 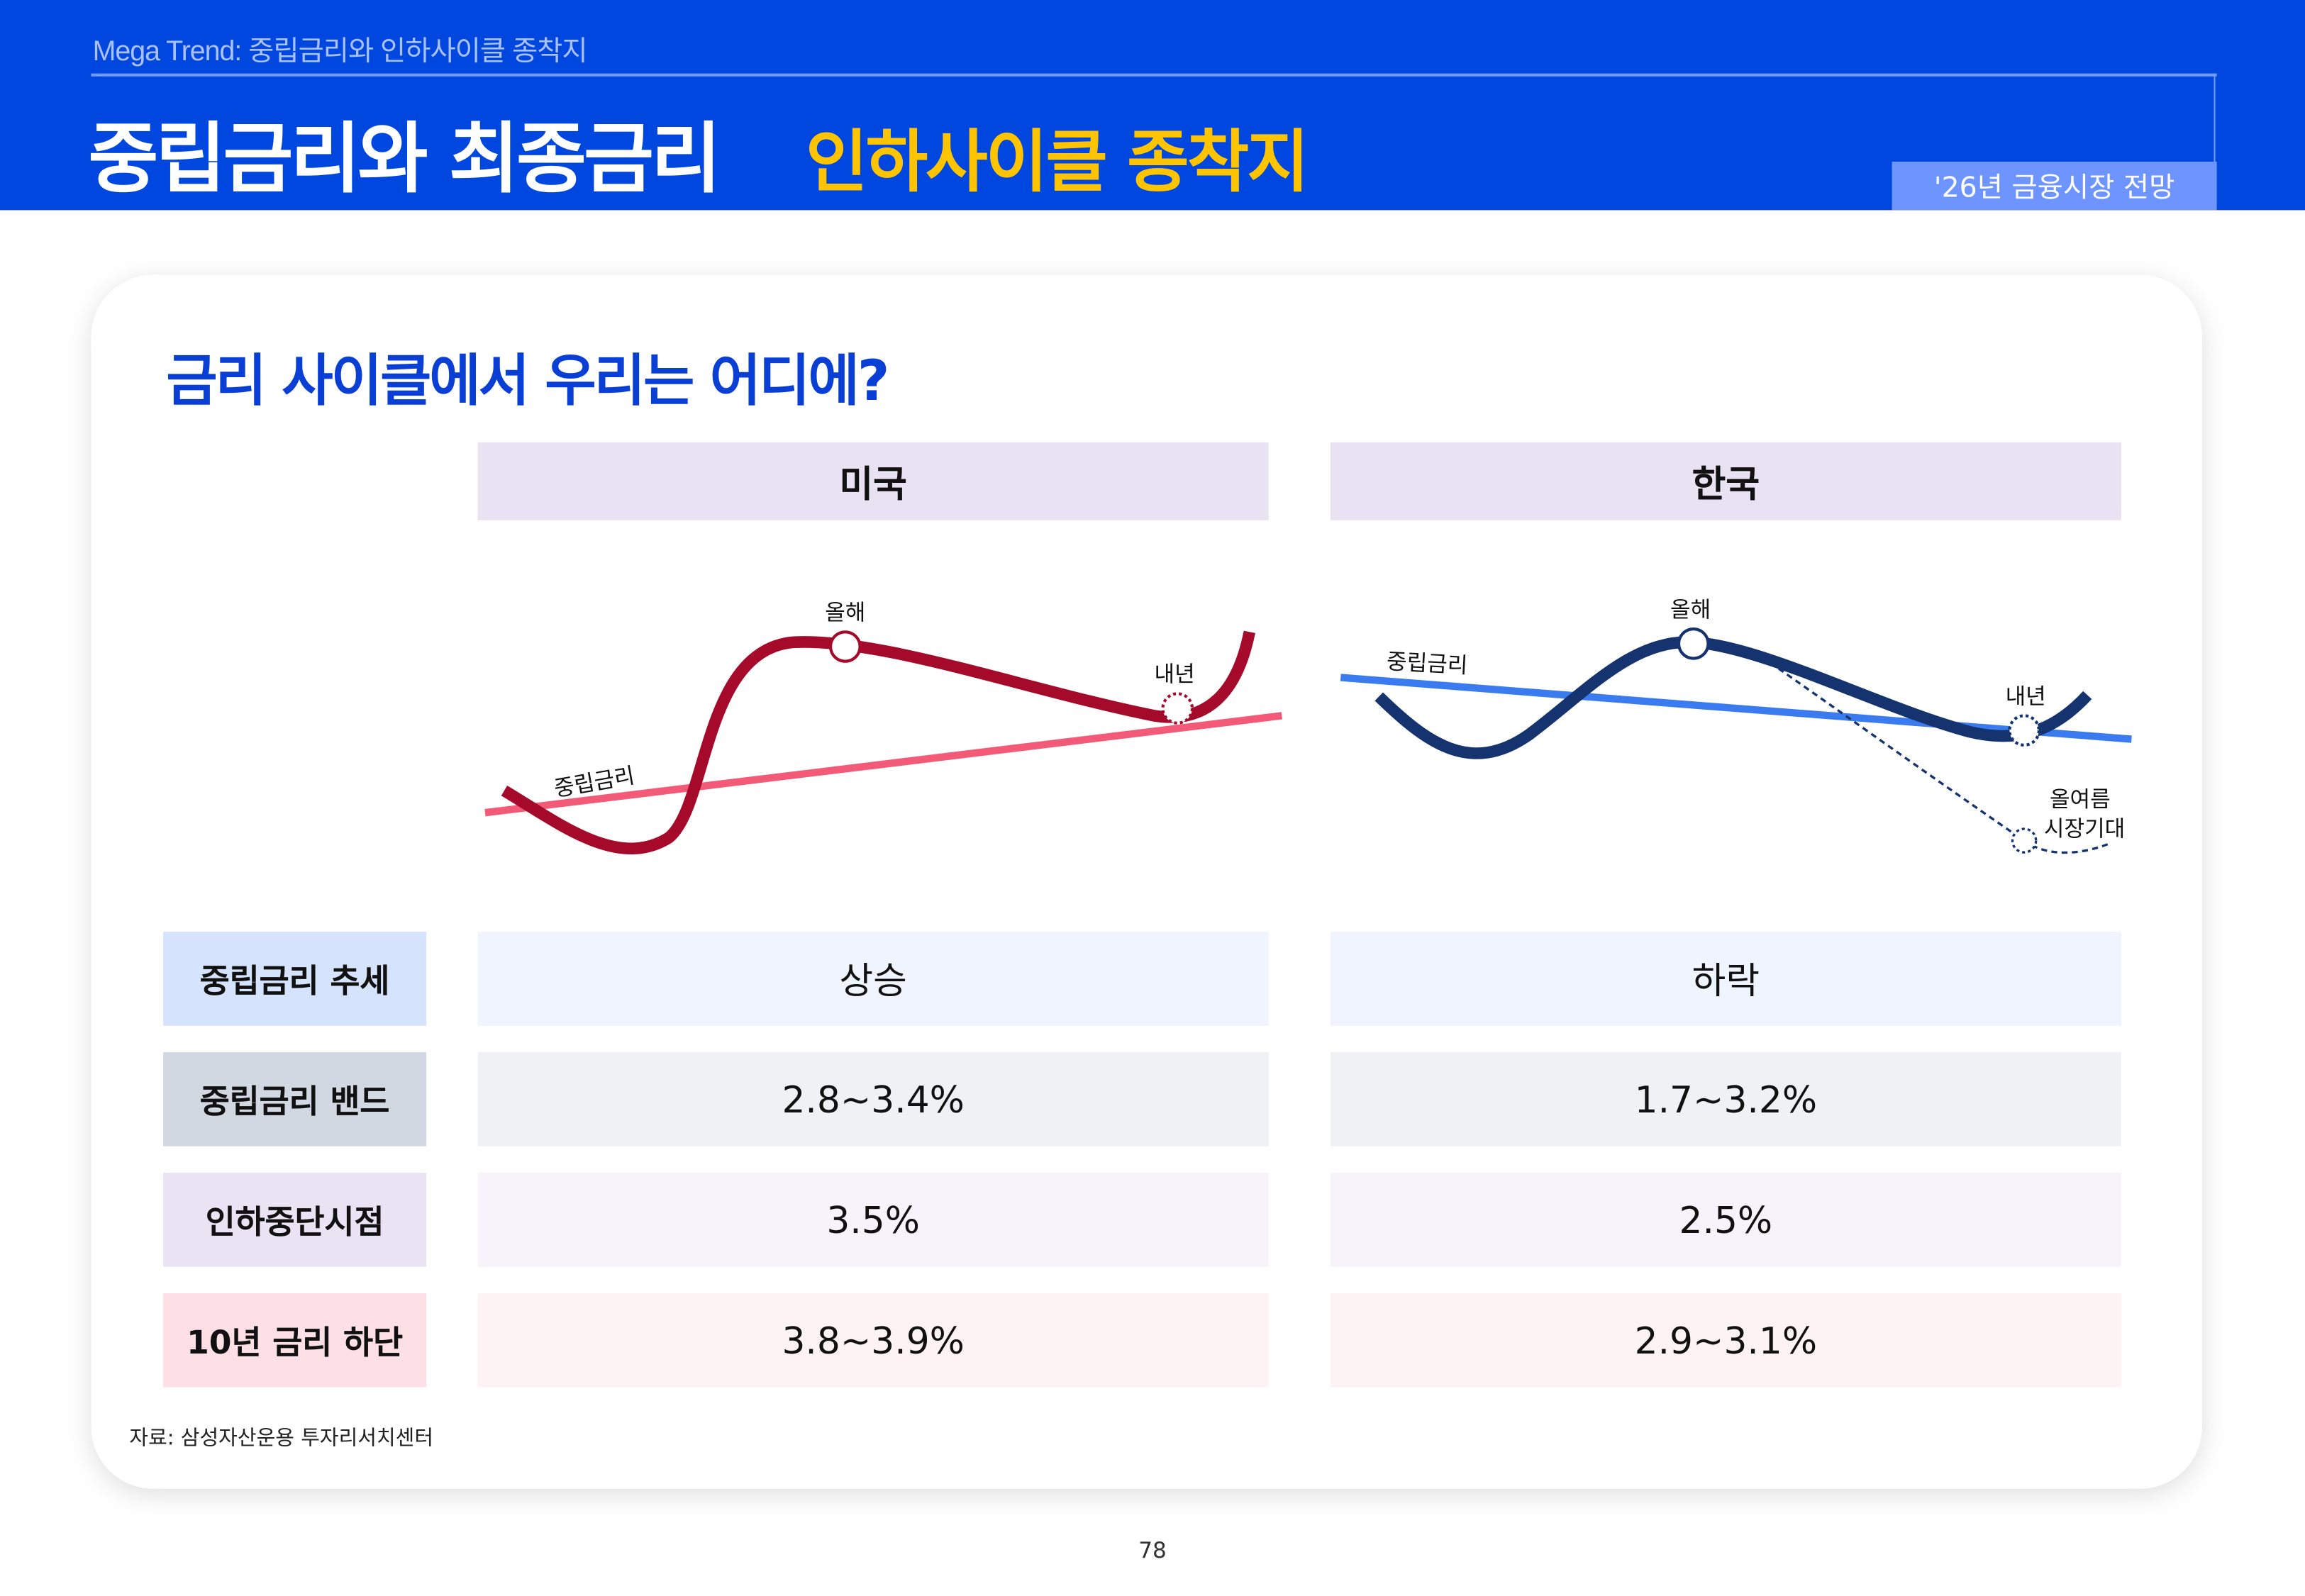 I want to click on page-title-highlight: 인하사이클 종착지, so click(x=1057, y=161).